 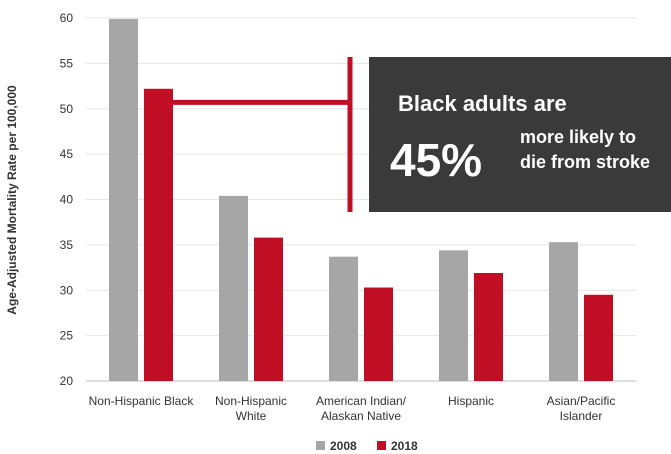 I want to click on x-category-label: Non-Hispanic, so click(x=251, y=401).